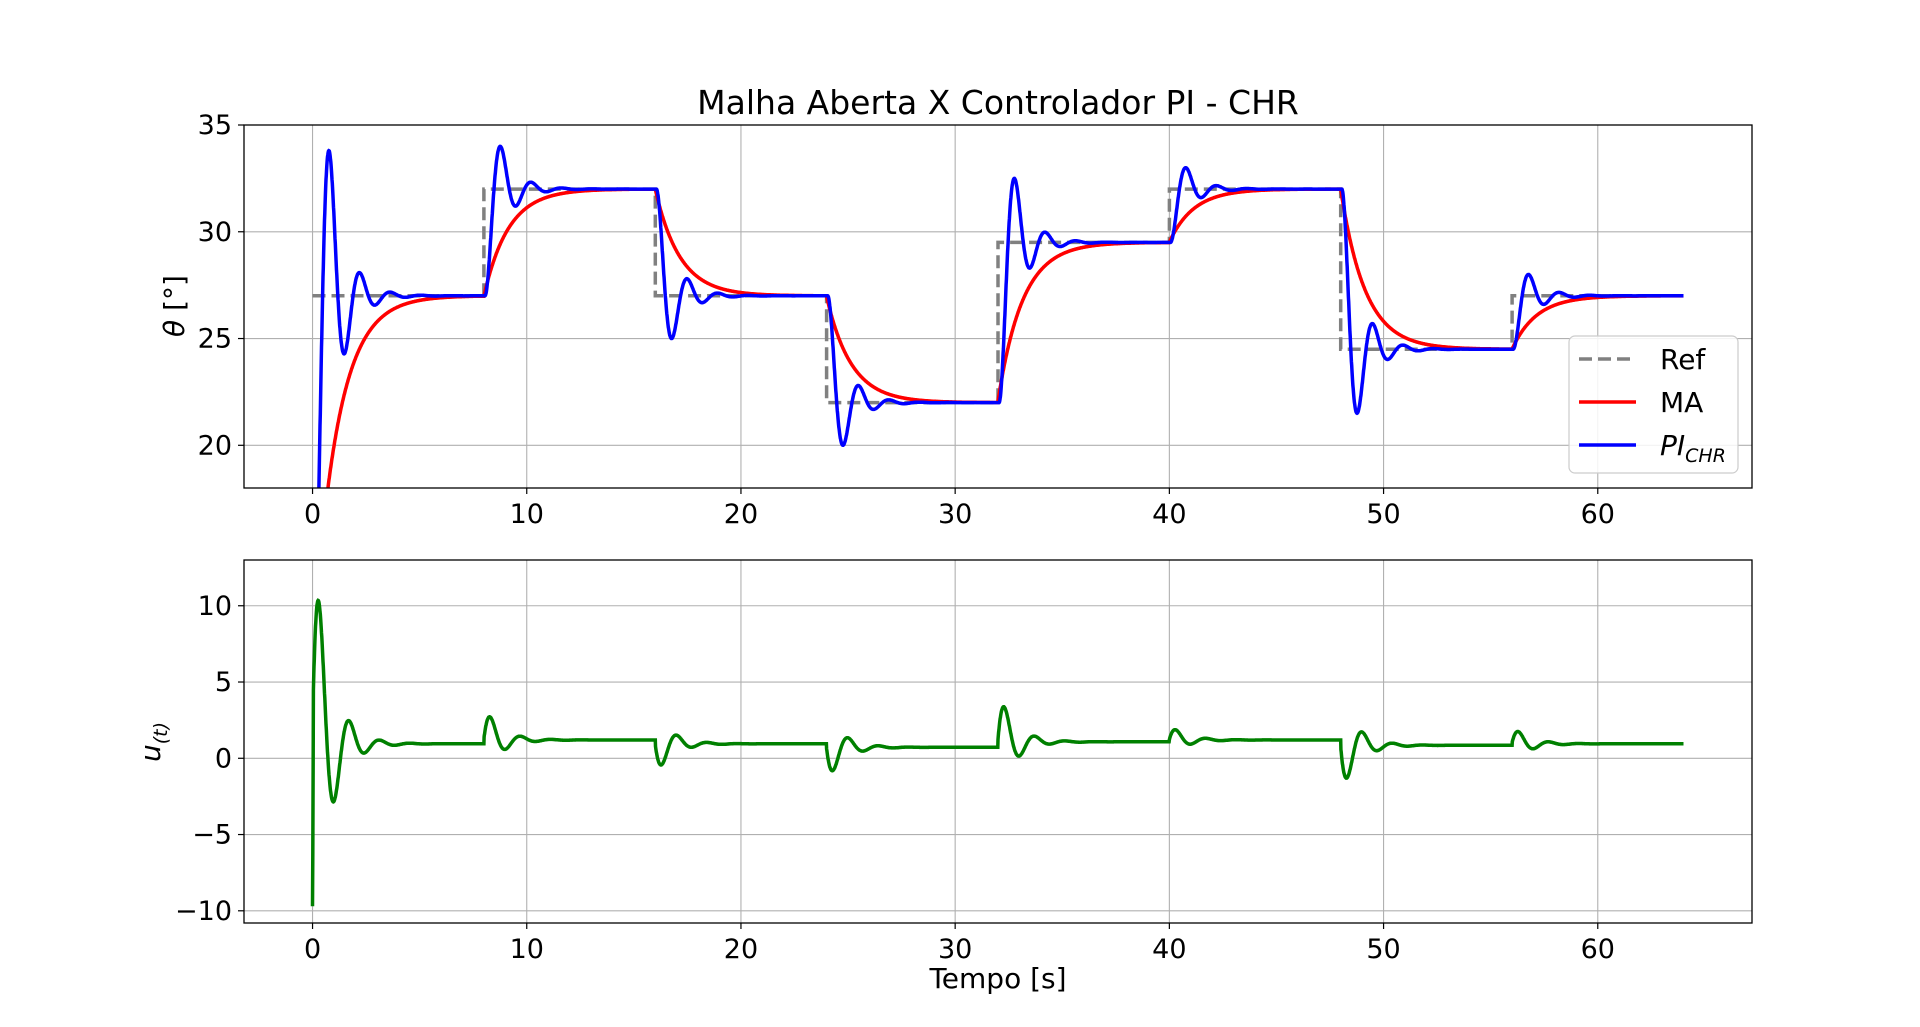  I want to click on legend: Ref MA PICHR, so click(1653, 404).